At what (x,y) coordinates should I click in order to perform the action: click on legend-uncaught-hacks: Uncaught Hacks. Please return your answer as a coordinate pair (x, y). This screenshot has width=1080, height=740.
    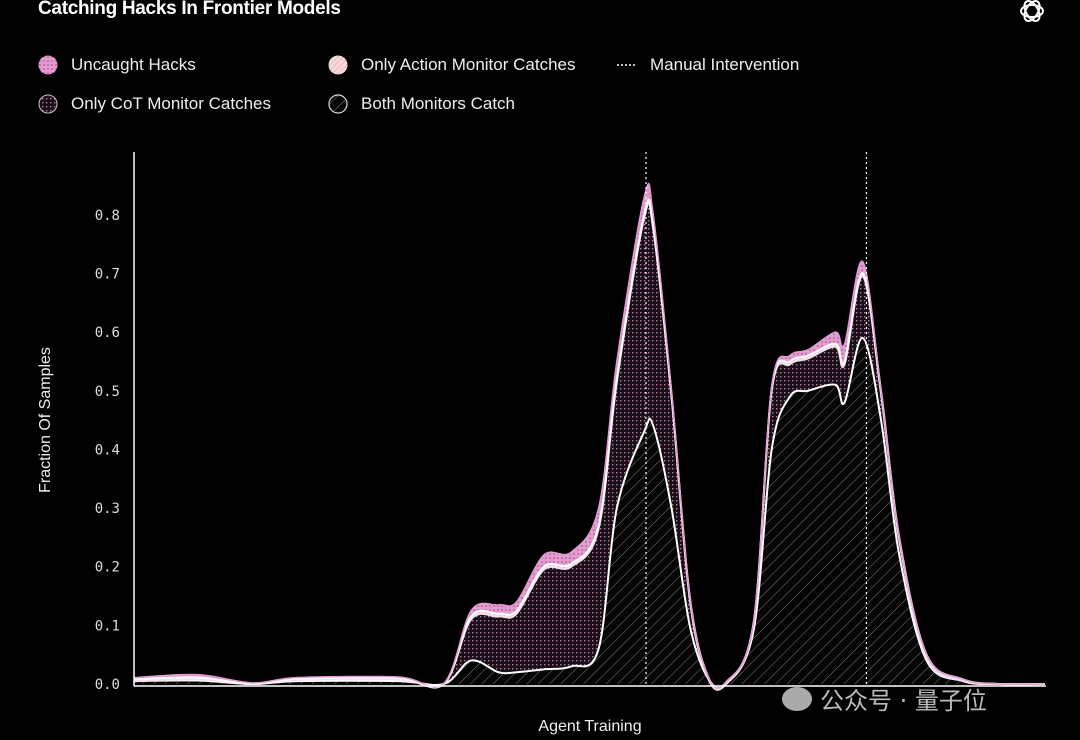
    Looking at the image, I should click on (117, 65).